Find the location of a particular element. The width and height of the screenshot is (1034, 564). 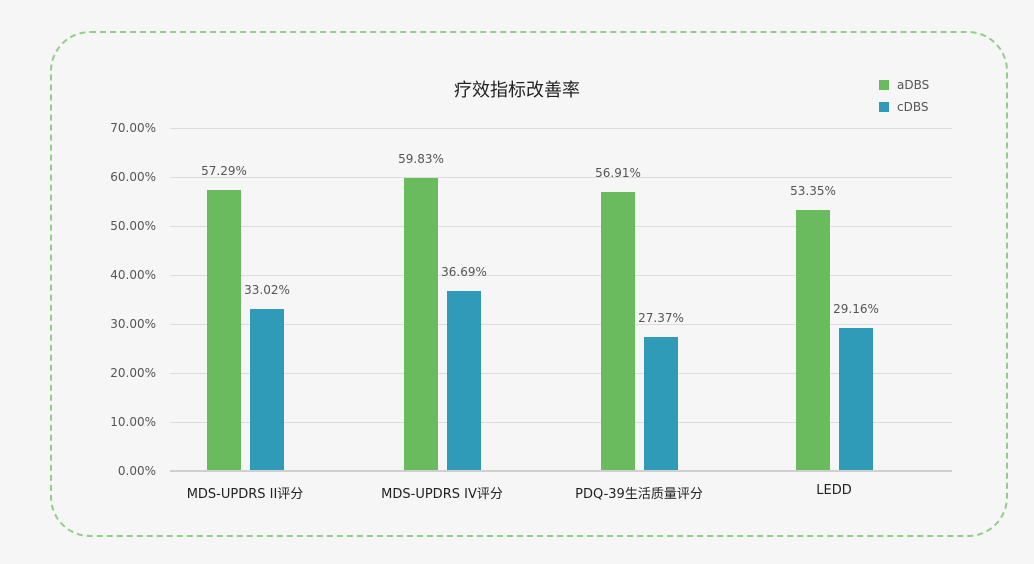

data-label: 56.91% is located at coordinates (618, 173).